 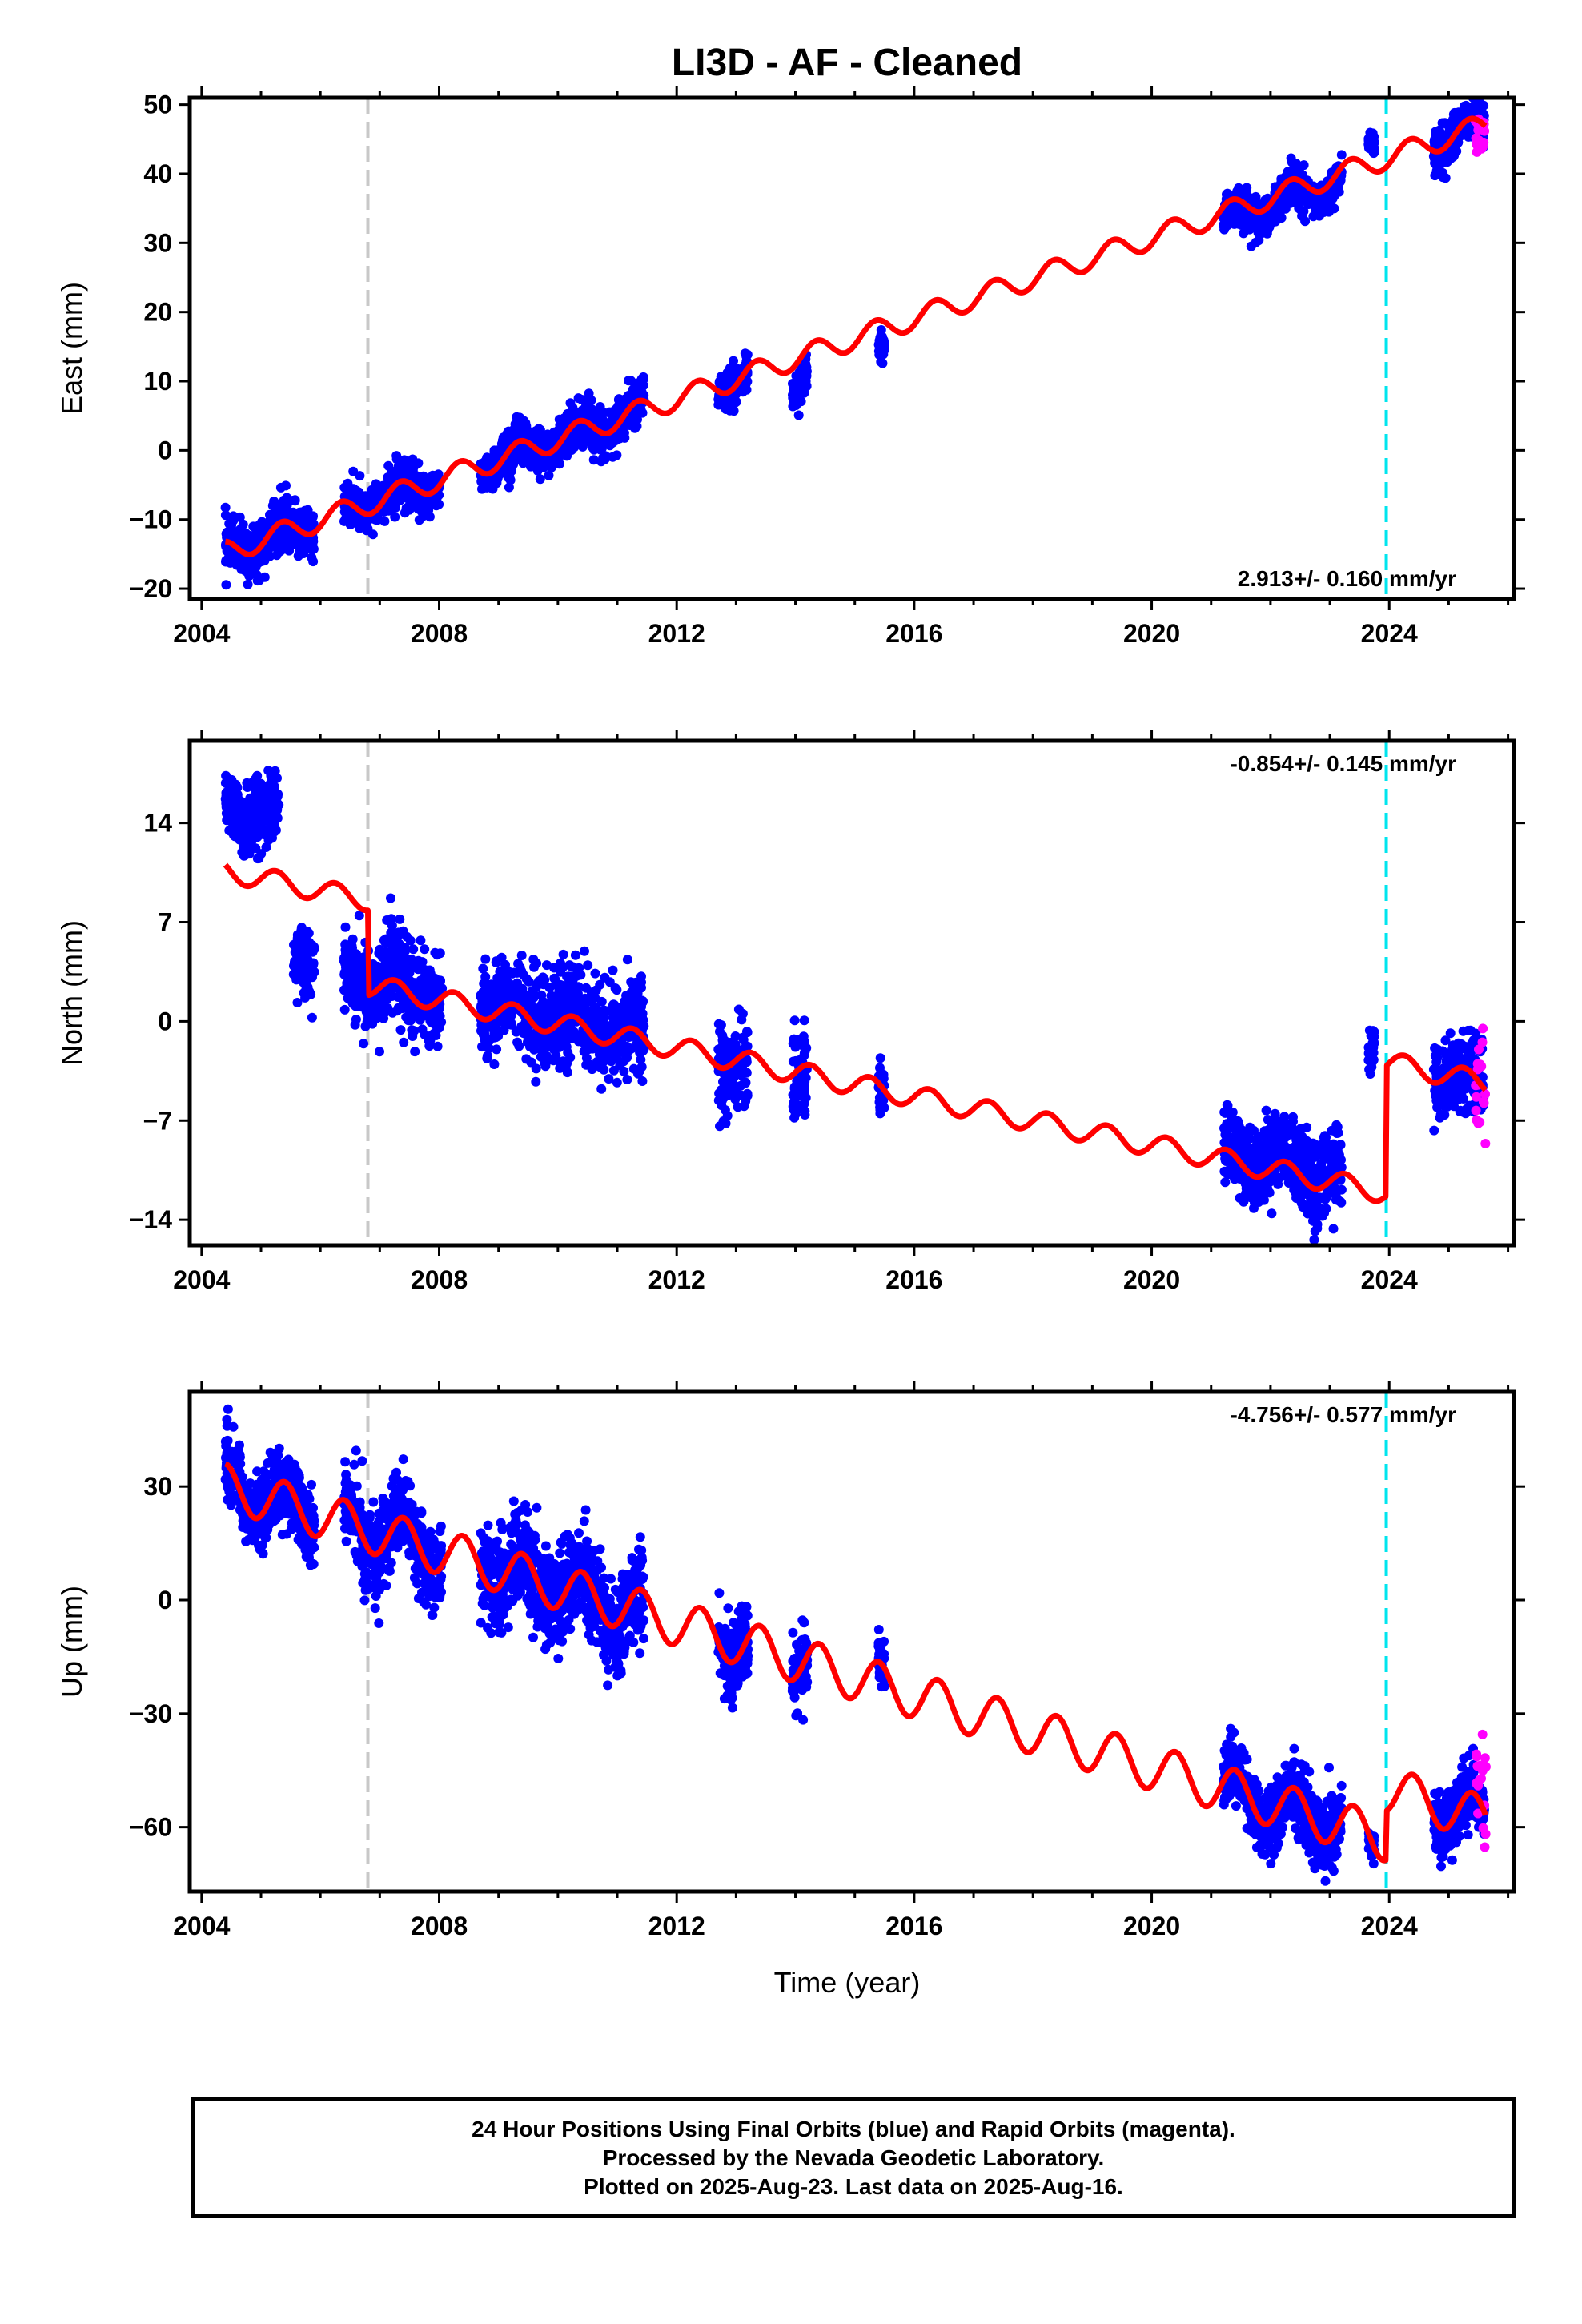 I want to click on x-tick-label: 2020, so click(x=1151, y=633).